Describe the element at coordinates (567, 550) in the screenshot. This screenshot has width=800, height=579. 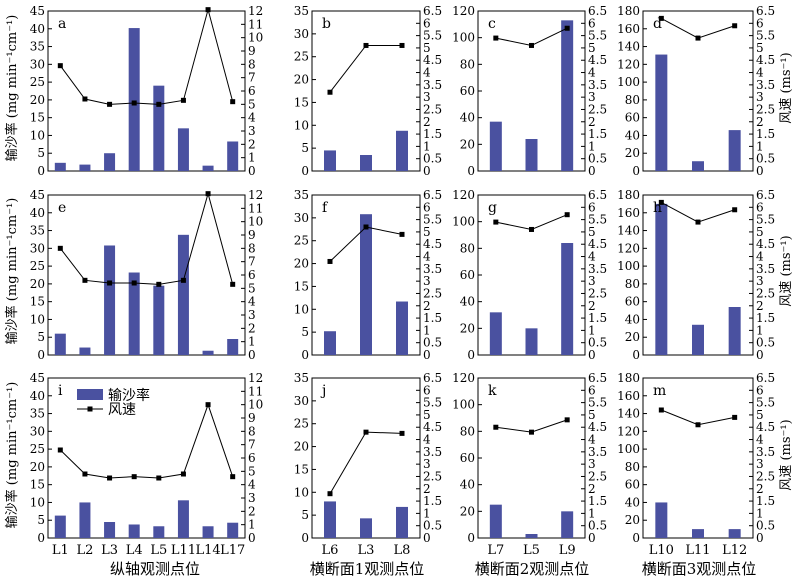
I see `x-tick-label: L9` at that location.